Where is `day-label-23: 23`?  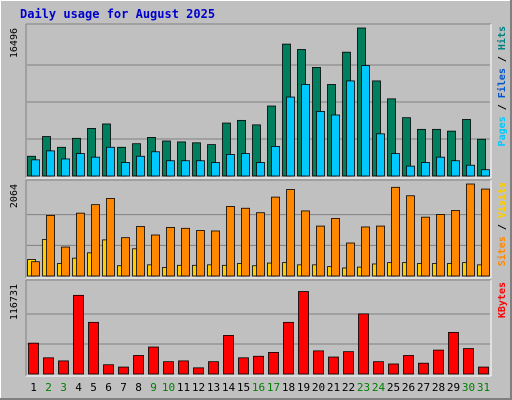 day-label-23: 23 is located at coordinates (363, 387).